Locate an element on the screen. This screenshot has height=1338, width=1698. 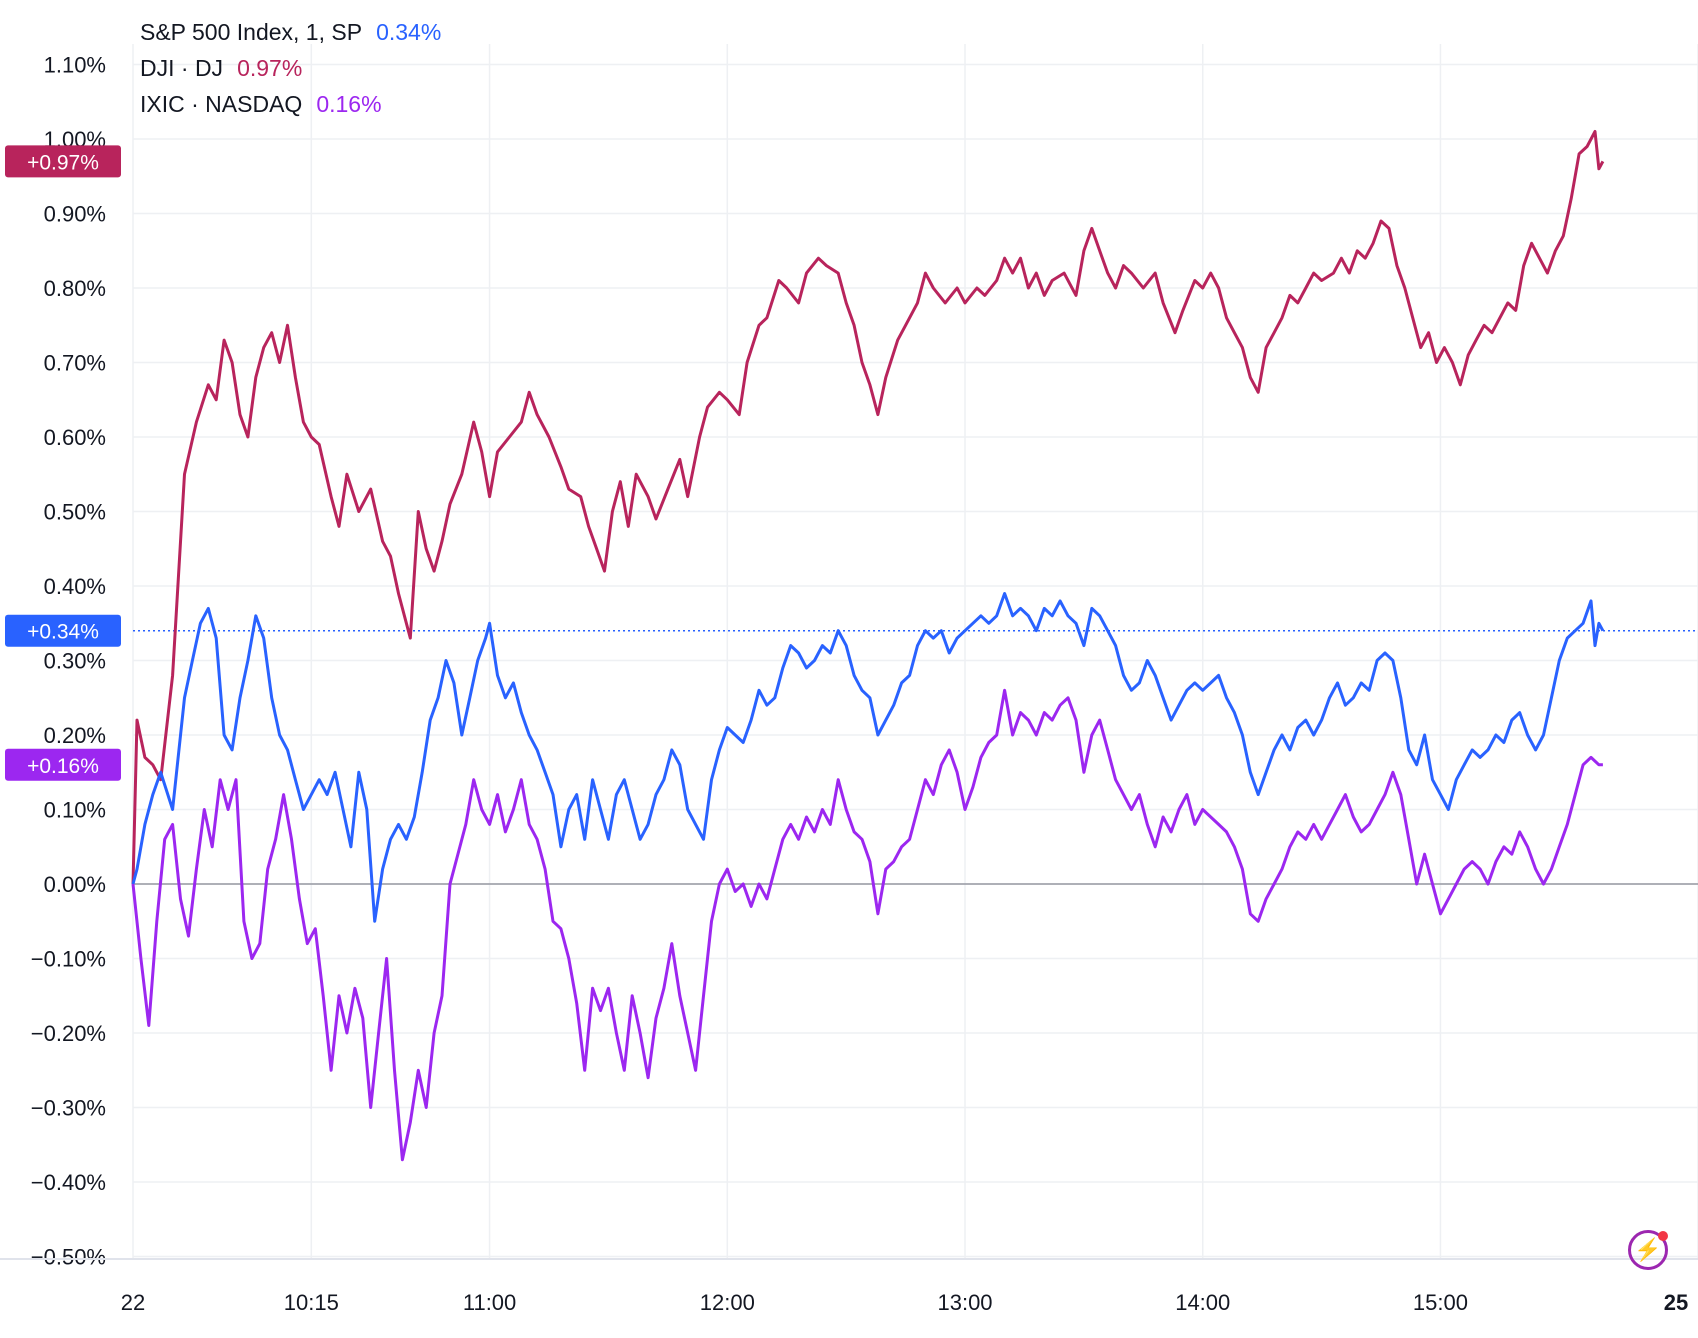
badge-sp500: +0.34% is located at coordinates (63, 630).